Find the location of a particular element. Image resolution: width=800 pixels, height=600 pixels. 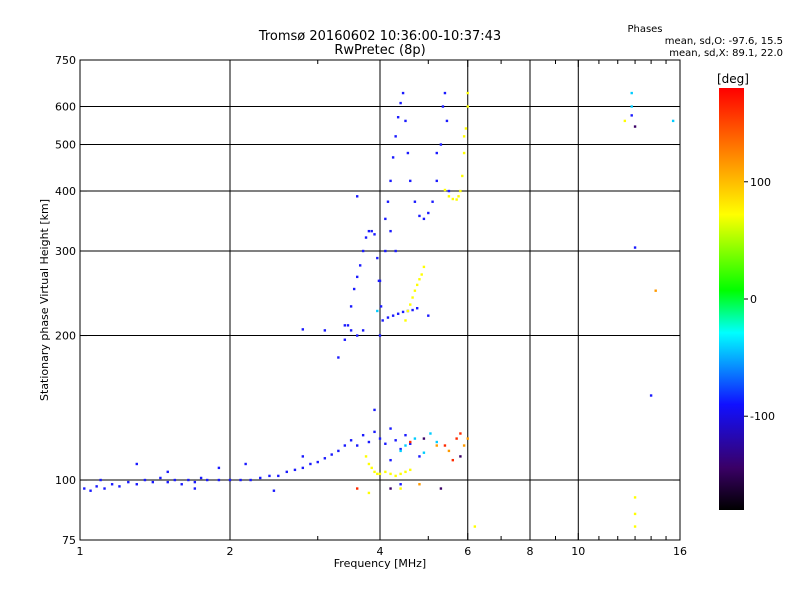

phase-legend-title: Phases is located at coordinates (644, 29).